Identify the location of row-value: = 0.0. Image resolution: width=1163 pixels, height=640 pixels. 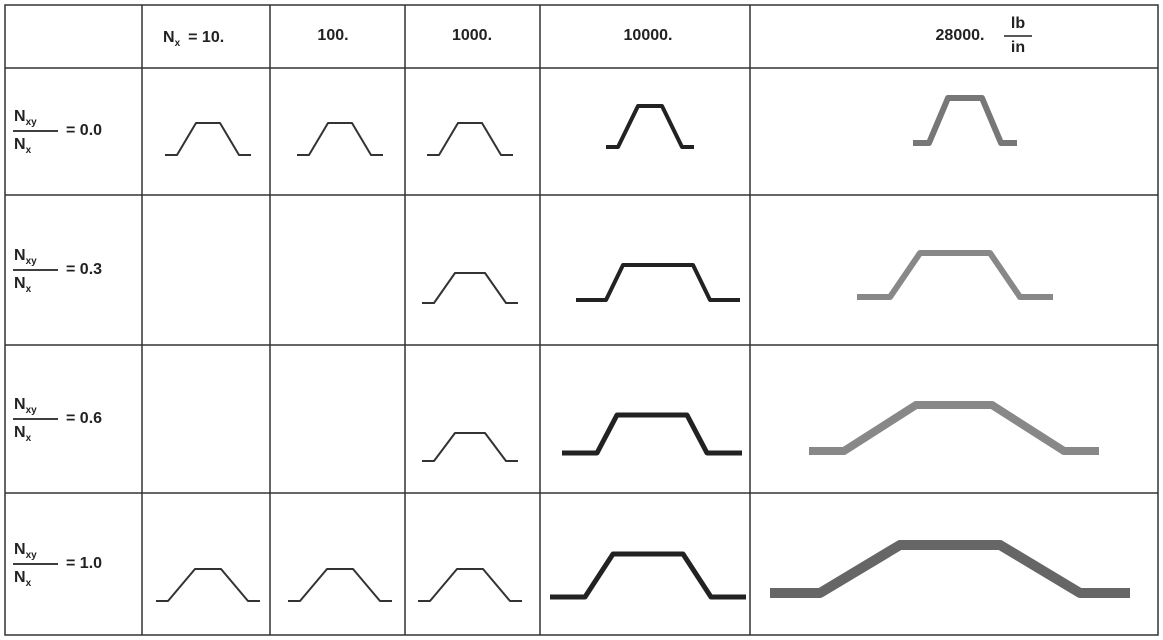
(84, 130).